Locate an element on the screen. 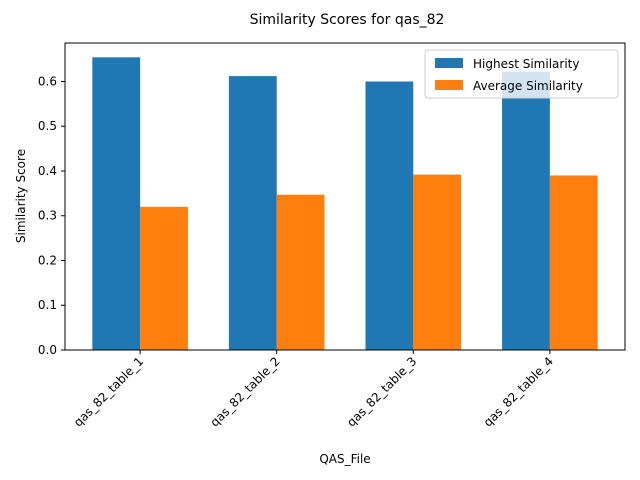 This screenshot has height=480, width=640. x-tick-label: qas_82_table_1 is located at coordinates (108, 391).